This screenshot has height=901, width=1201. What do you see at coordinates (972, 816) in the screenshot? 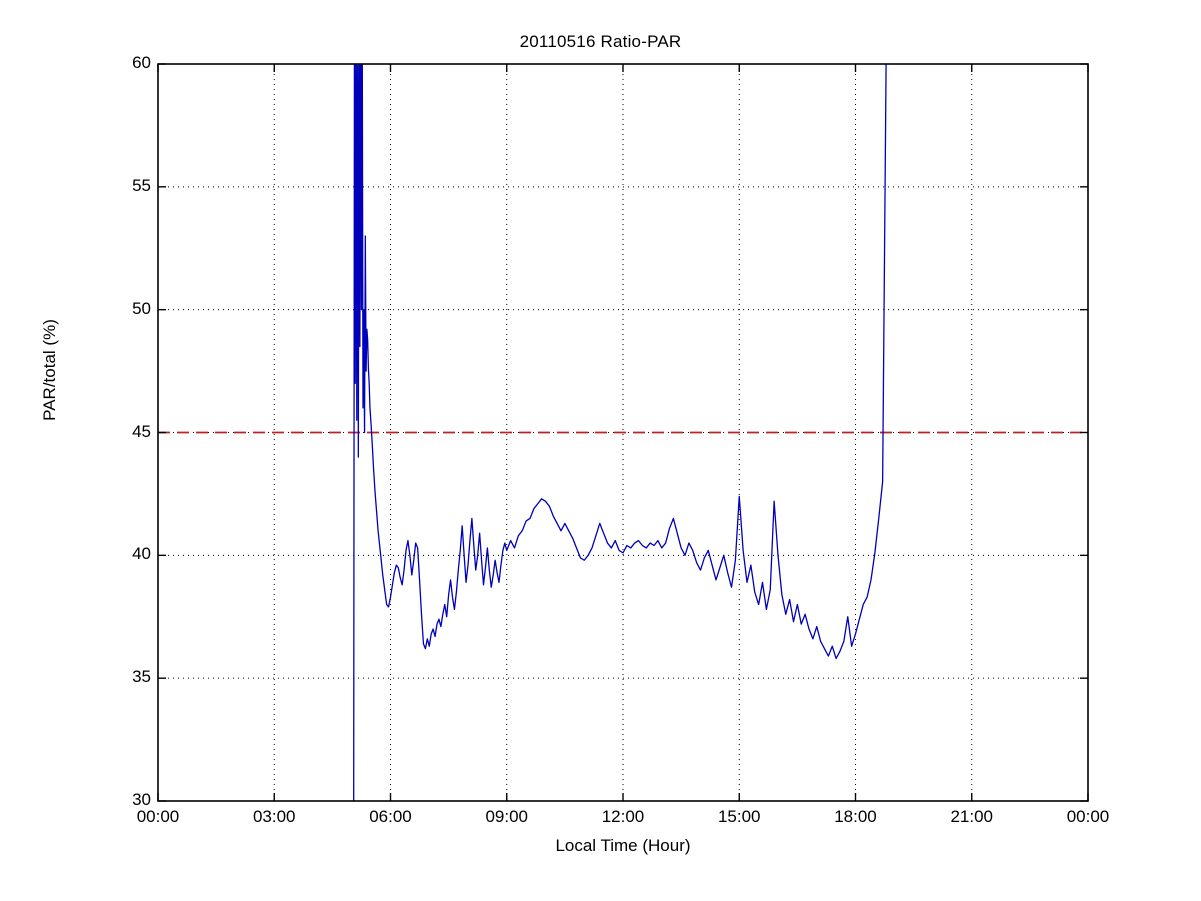
I see `x-tick-label: 21:00` at bounding box center [972, 816].